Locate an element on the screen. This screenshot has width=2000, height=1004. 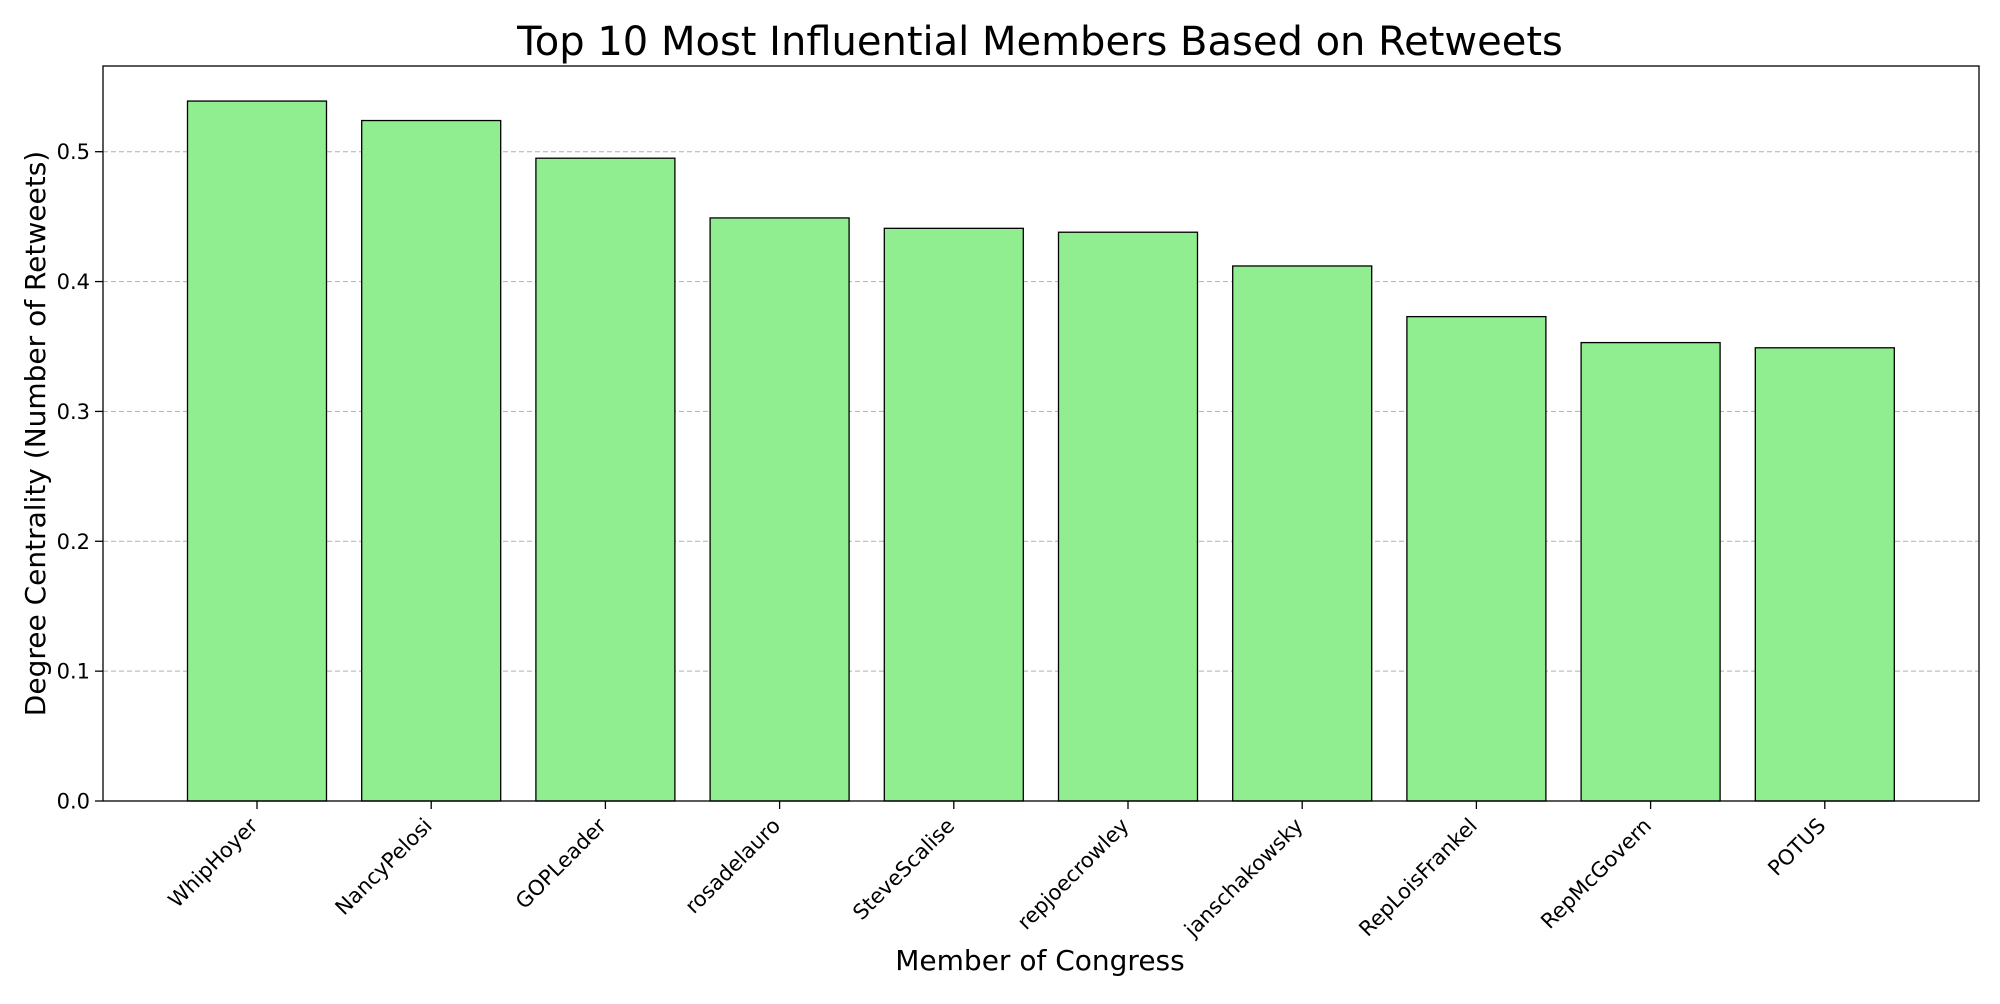
x-tick-label: RepMcGovern is located at coordinates (1596, 874).